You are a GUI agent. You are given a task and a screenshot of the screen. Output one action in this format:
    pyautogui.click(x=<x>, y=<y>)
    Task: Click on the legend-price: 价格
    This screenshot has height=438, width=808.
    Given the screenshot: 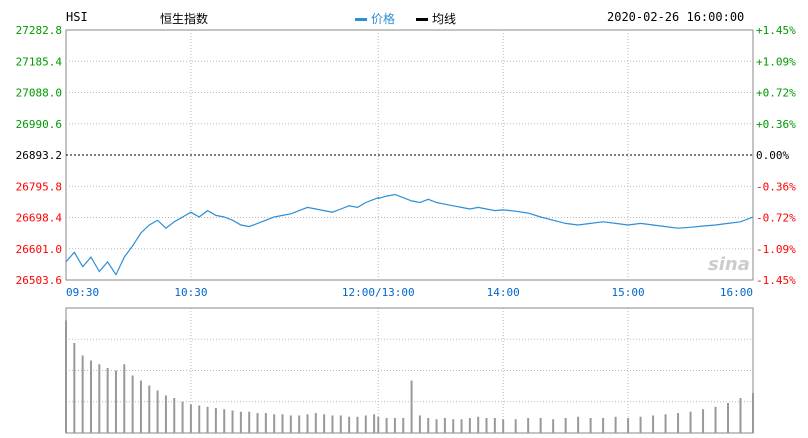 What is the action you would take?
    pyautogui.click(x=375, y=18)
    